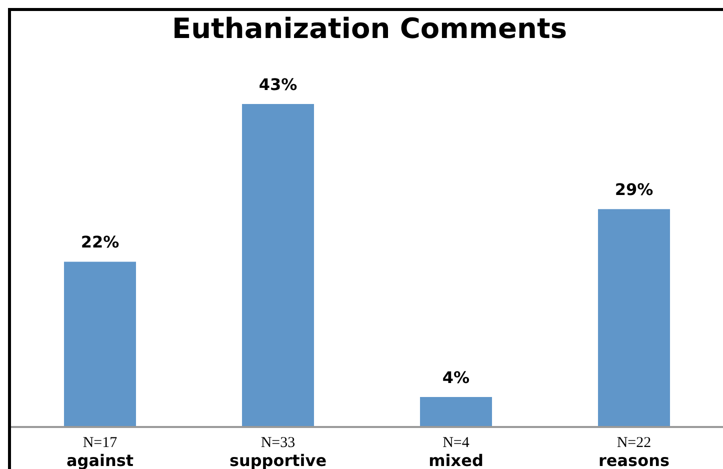  I want to click on x-tick-label: N=4 mixed, so click(456, 452).